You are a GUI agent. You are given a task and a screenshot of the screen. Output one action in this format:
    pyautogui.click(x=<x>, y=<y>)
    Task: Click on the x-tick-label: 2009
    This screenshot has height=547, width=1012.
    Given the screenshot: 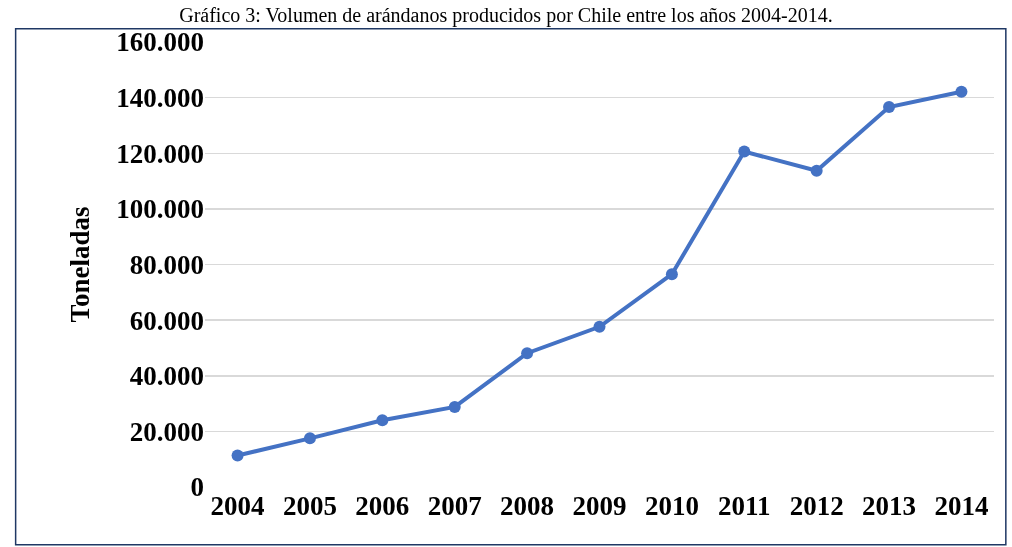 What is the action you would take?
    pyautogui.click(x=599, y=506)
    